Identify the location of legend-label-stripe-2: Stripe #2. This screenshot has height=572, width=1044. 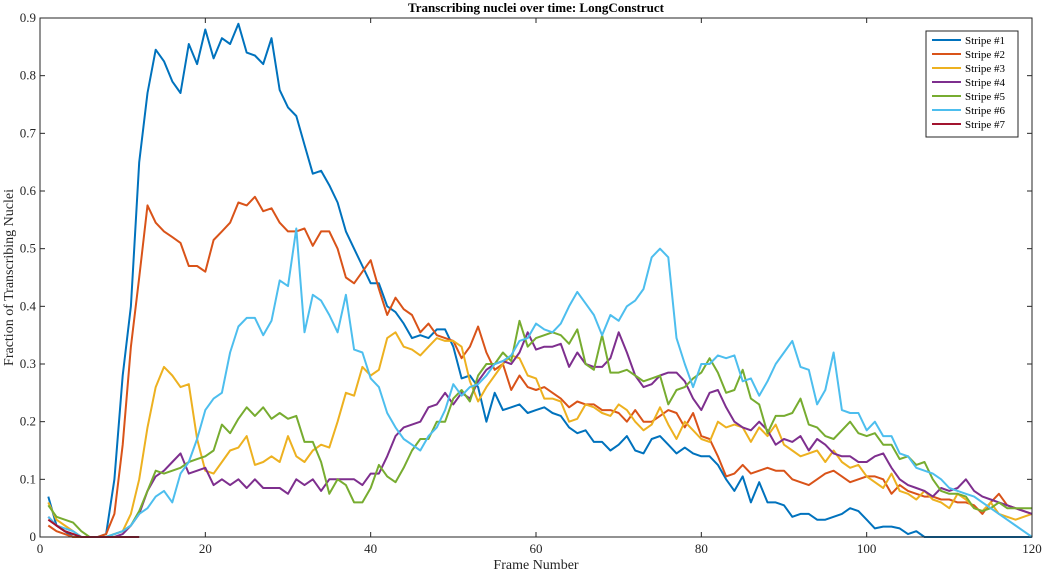
(985, 55).